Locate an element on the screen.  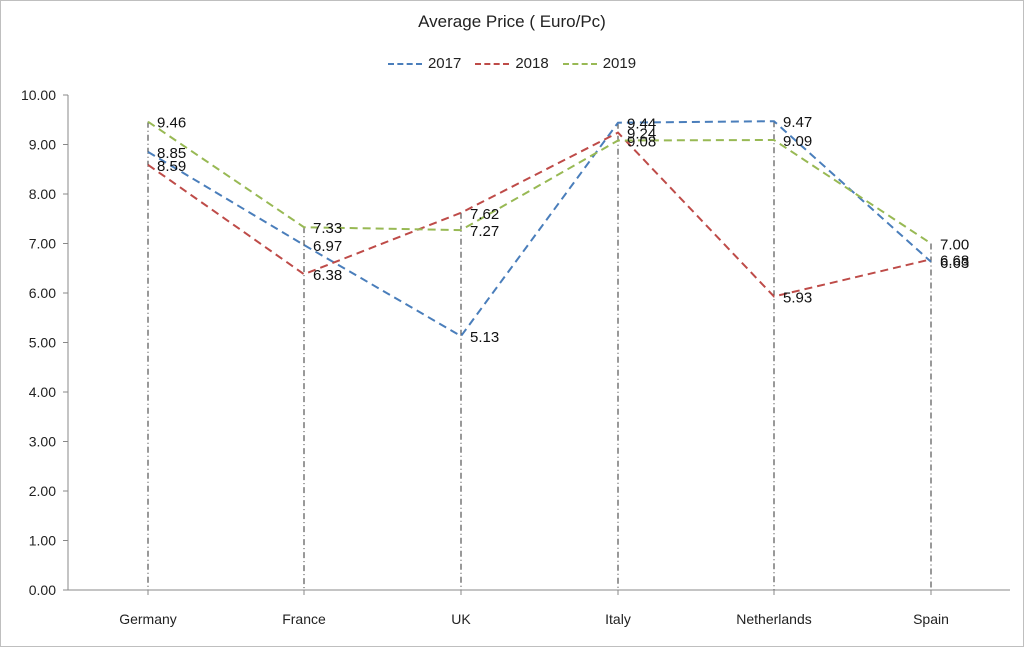
legend-swatch-2018 is located at coordinates (492, 63).